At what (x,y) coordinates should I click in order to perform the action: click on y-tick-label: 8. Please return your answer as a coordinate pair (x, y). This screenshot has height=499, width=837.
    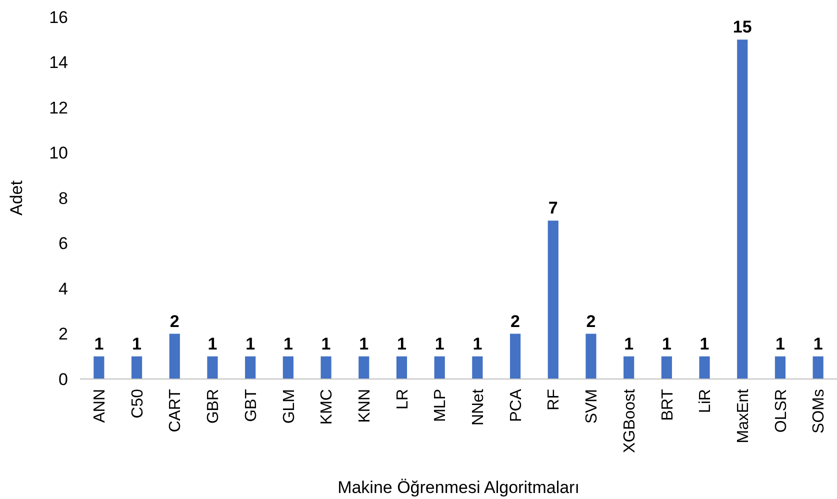
    Looking at the image, I should click on (63, 198).